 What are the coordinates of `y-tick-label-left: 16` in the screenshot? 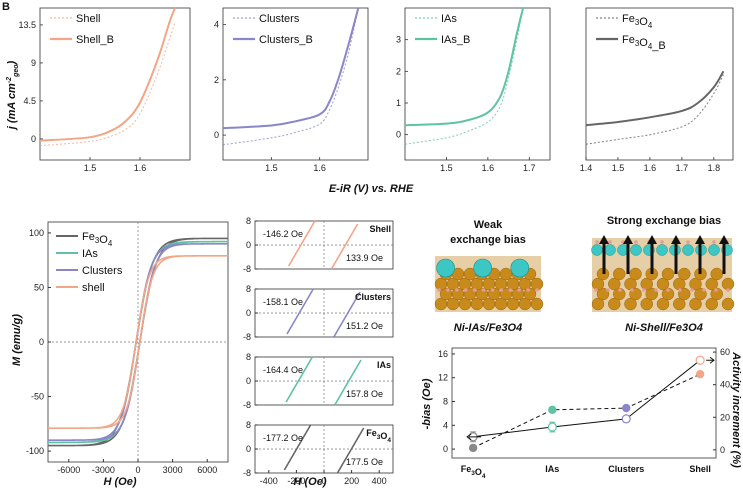 It's located at (443, 354).